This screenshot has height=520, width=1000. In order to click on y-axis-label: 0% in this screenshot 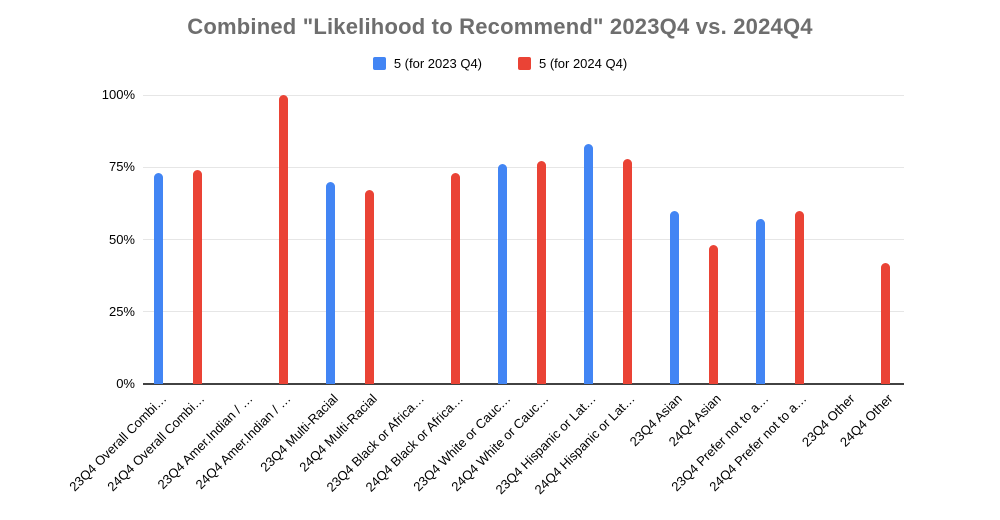, I will do `click(125, 383)`.